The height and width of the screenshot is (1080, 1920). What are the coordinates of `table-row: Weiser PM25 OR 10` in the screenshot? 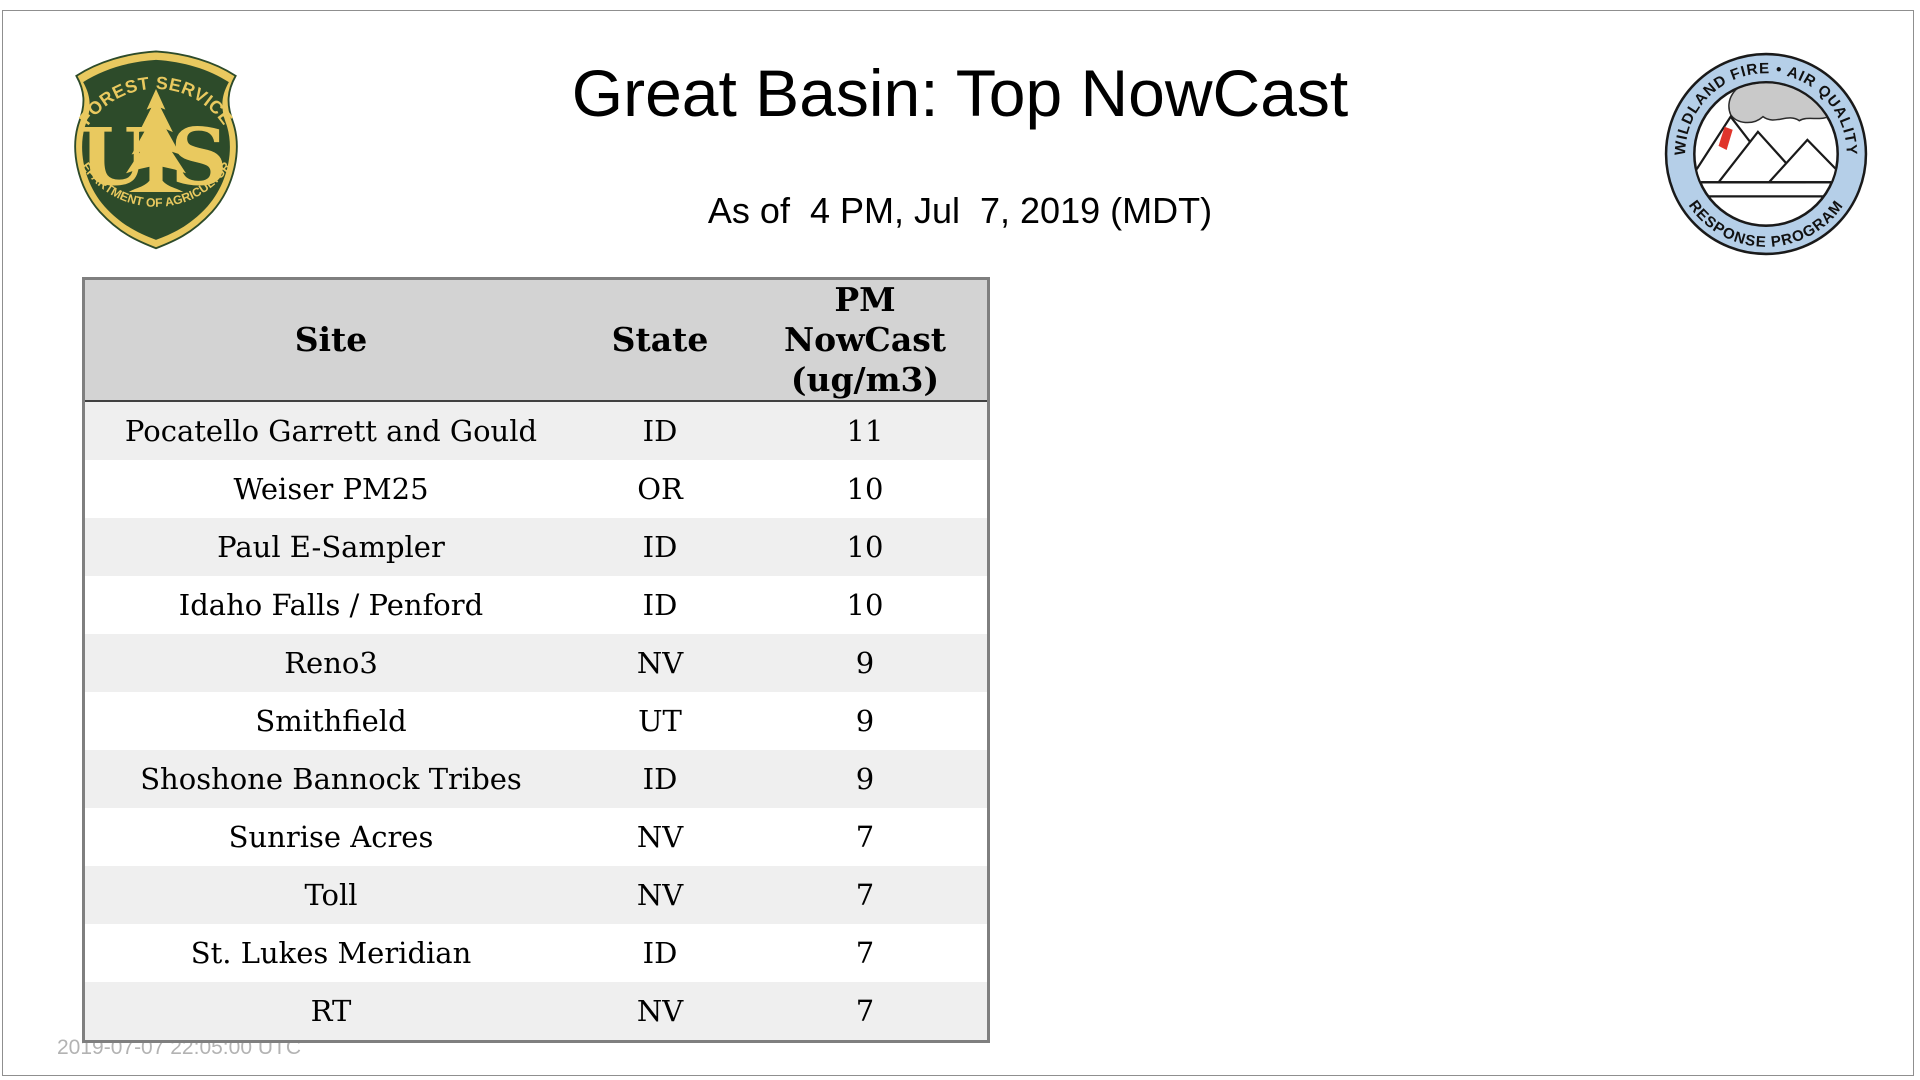 It's located at (536, 489).